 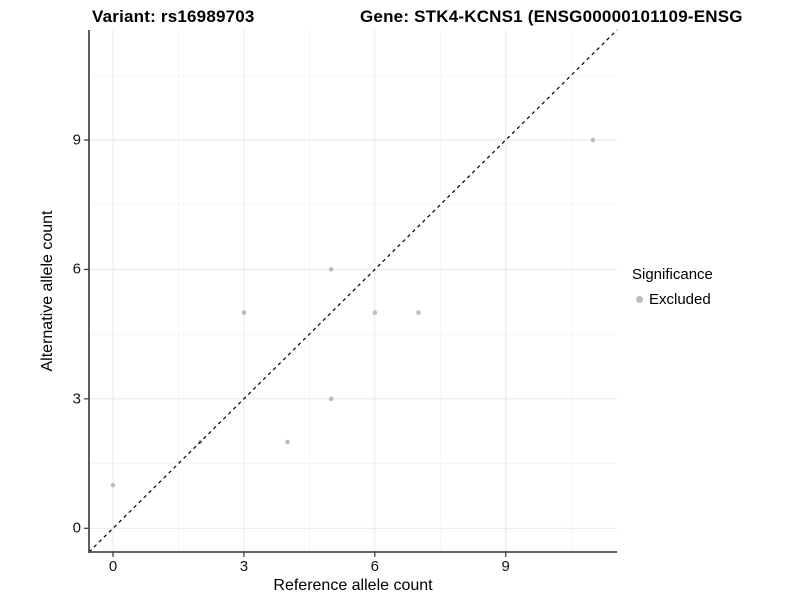 I want to click on legend-item-excluded: Excluded, so click(x=673, y=299).